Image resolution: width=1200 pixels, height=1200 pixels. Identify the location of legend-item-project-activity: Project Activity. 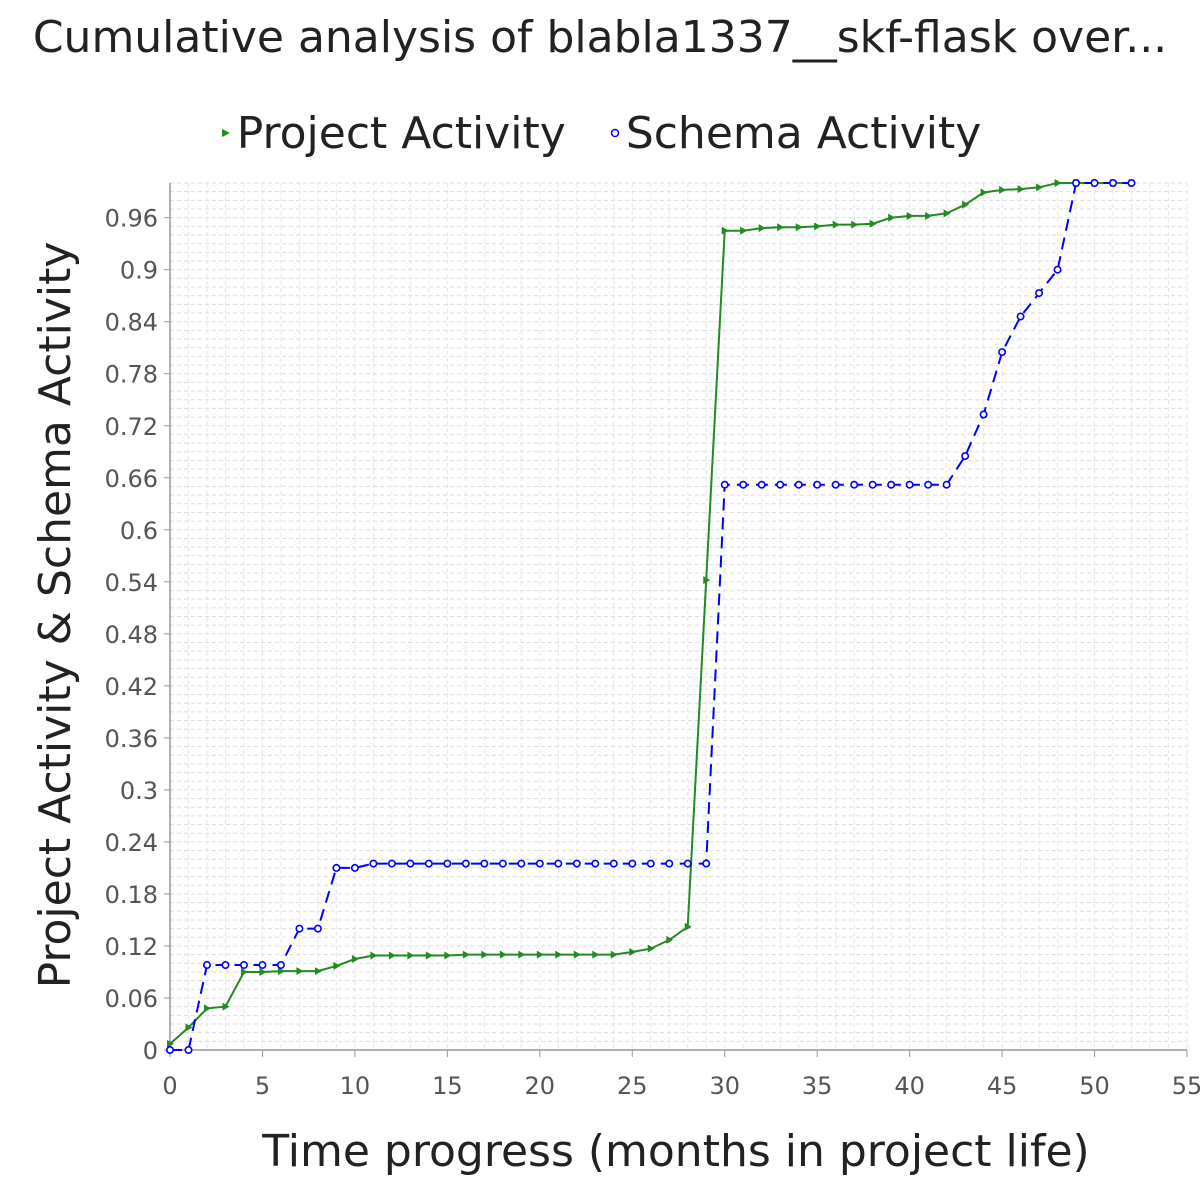
(392, 133).